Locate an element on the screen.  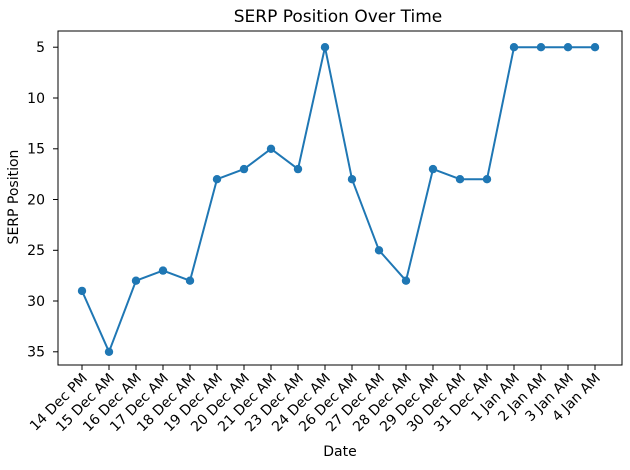
chart-title: SERP Position Over Time is located at coordinates (338, 17).